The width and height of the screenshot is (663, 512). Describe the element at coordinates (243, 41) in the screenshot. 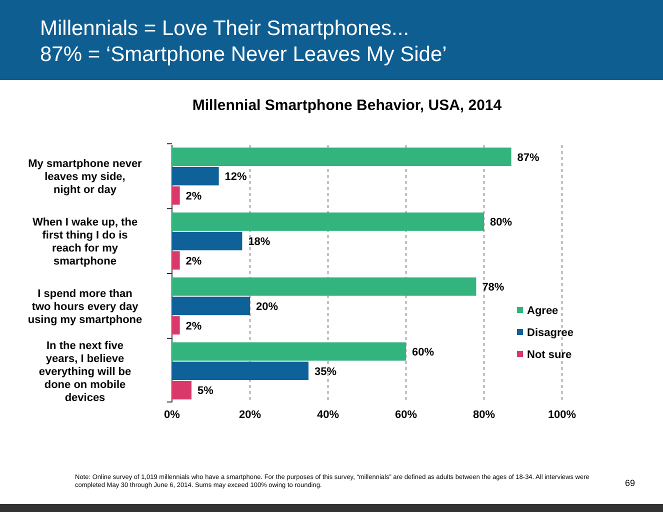

I see `chart-title: Millennials = Love Their Smartphones... 87% = ‘Smartphone Never Leaves My Side’` at that location.